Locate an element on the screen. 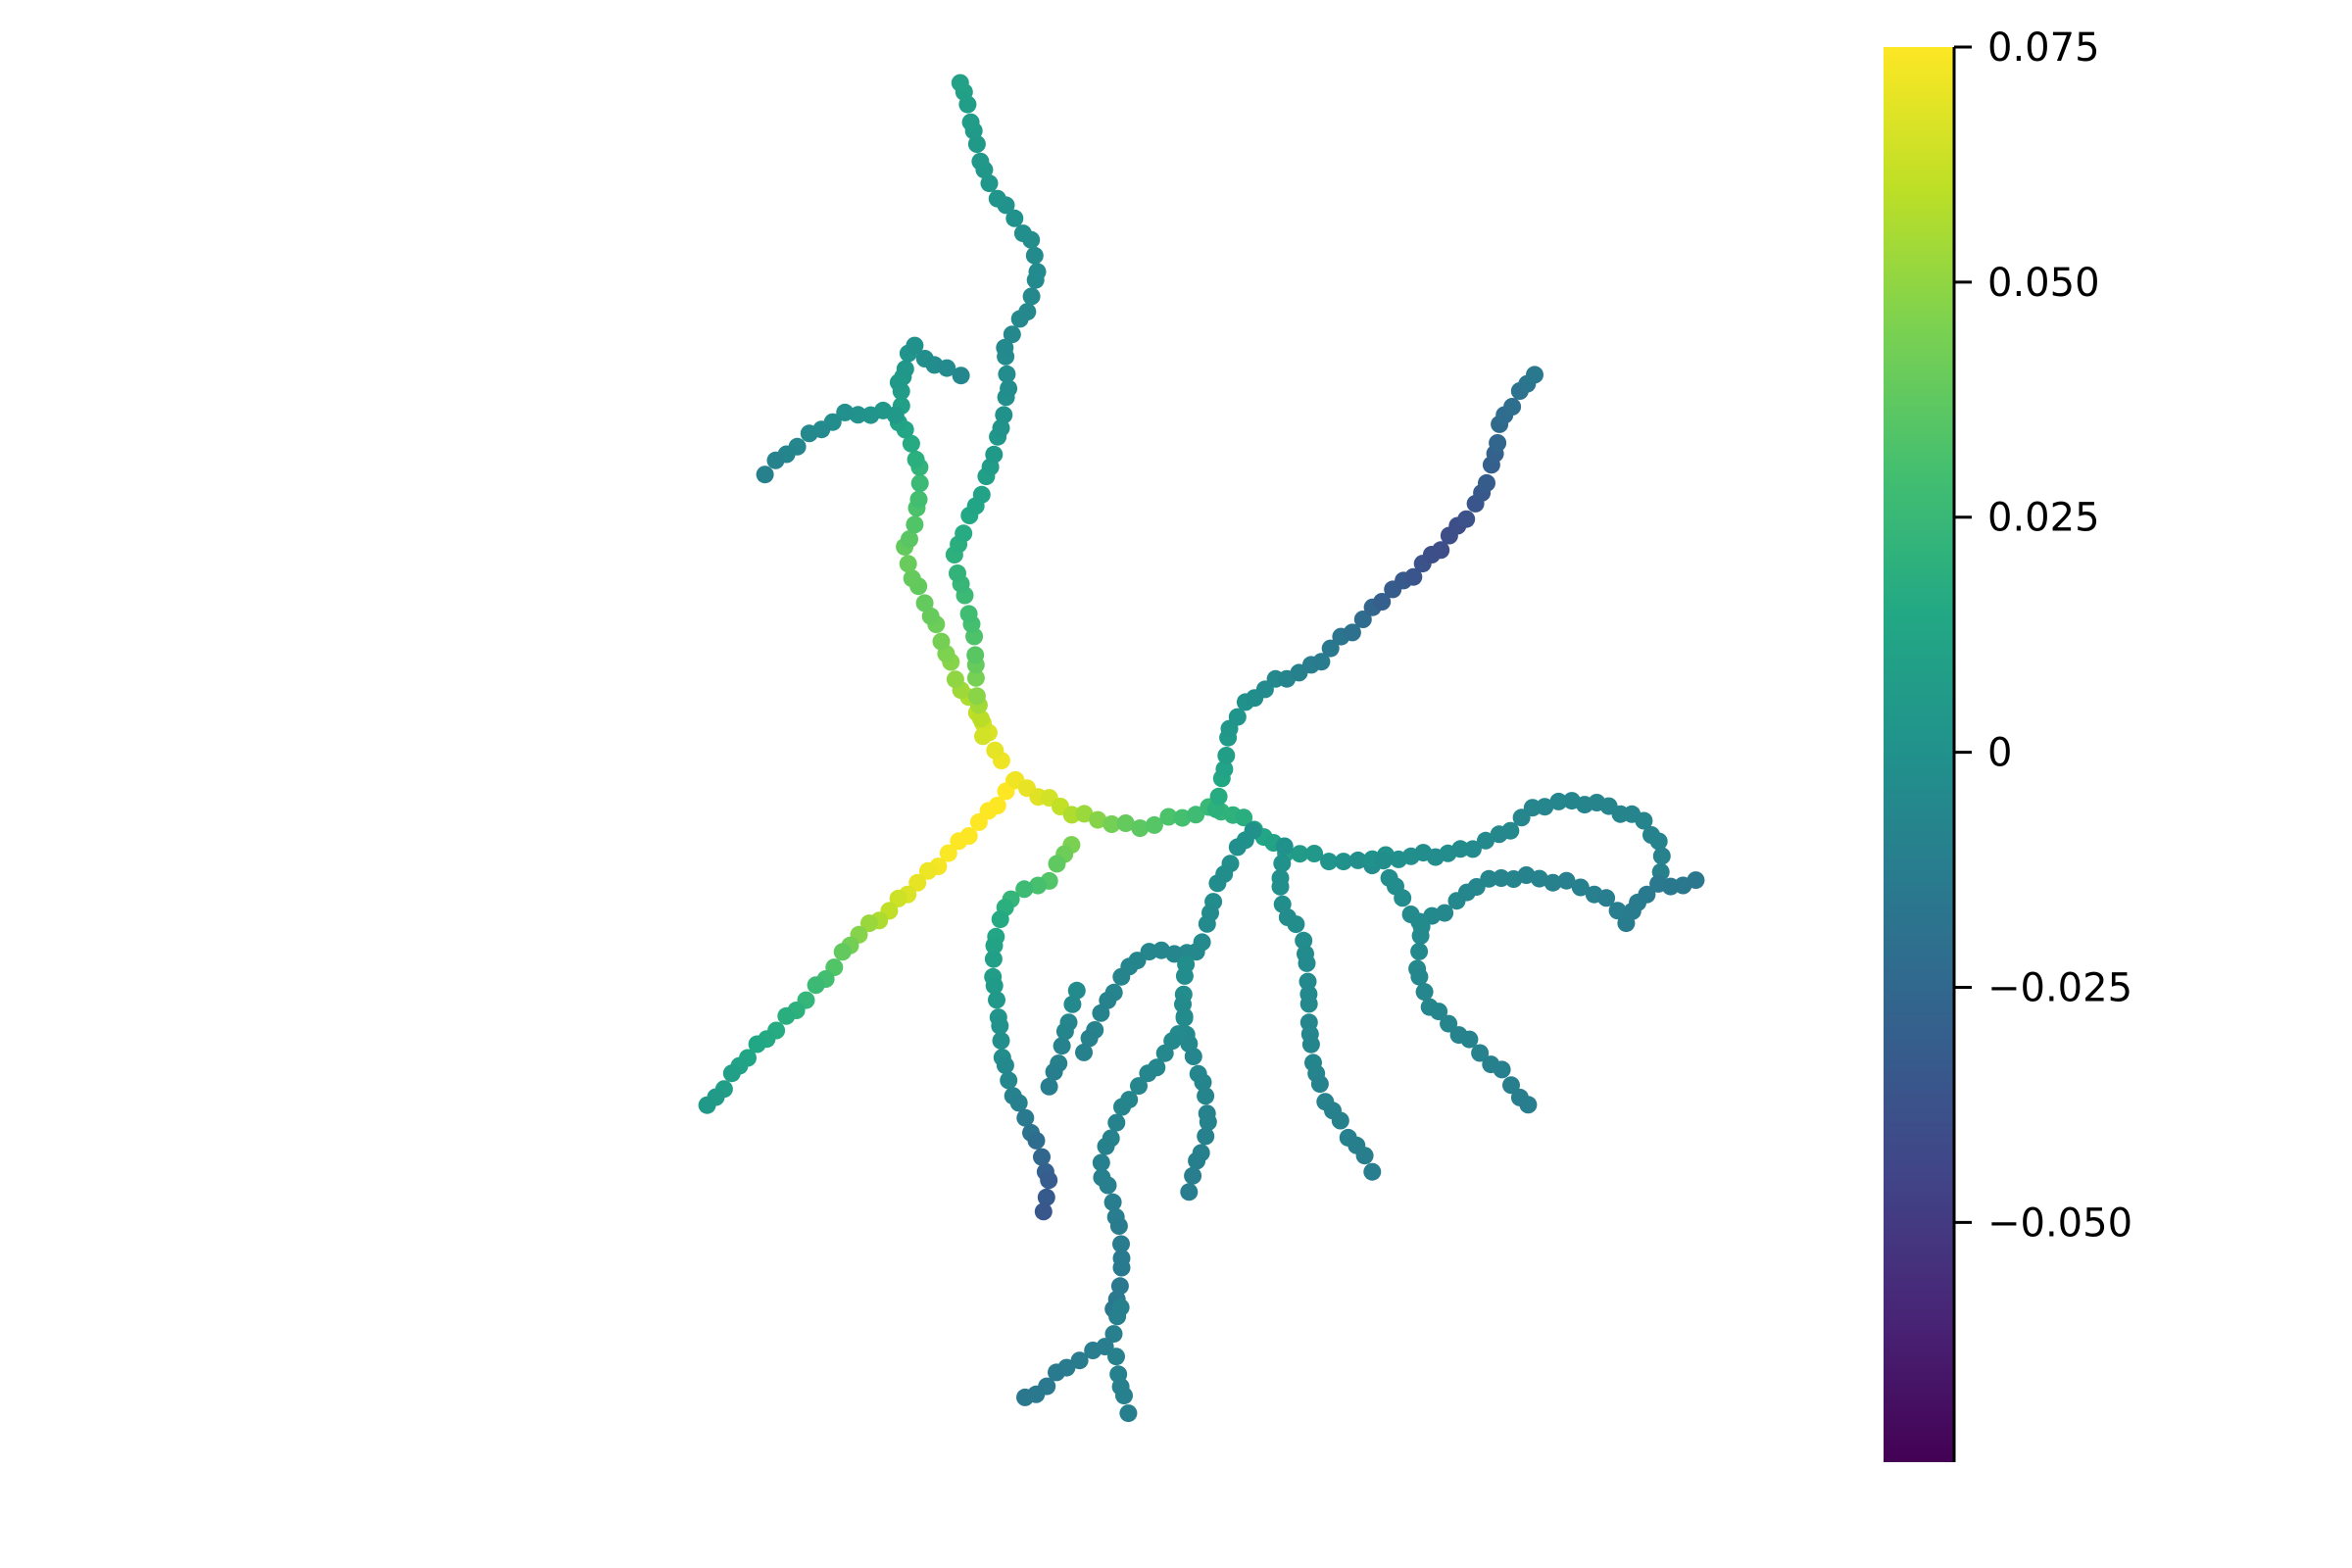 The height and width of the screenshot is (1568, 2352). colorbar: 0.075 0.050 0.025 0 −0.025 −0.050 is located at coordinates (2008, 743).